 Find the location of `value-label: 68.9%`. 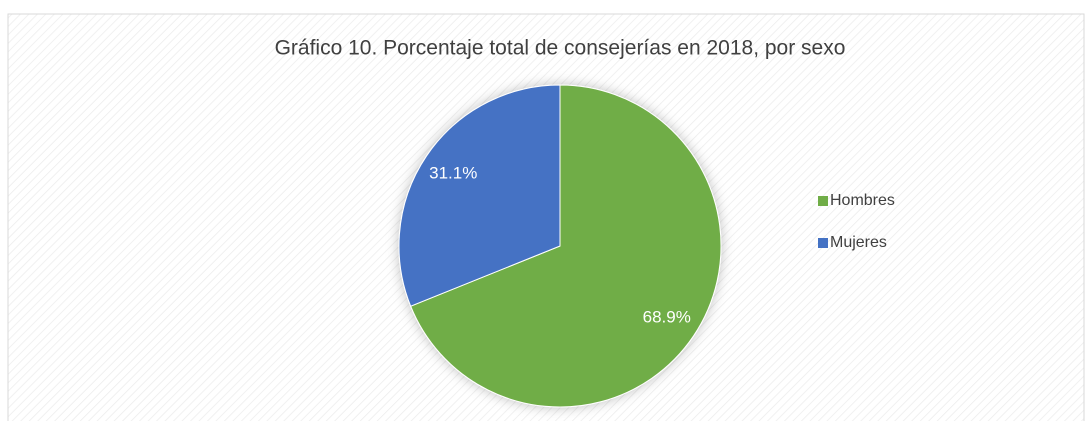

value-label: 68.9% is located at coordinates (667, 317).